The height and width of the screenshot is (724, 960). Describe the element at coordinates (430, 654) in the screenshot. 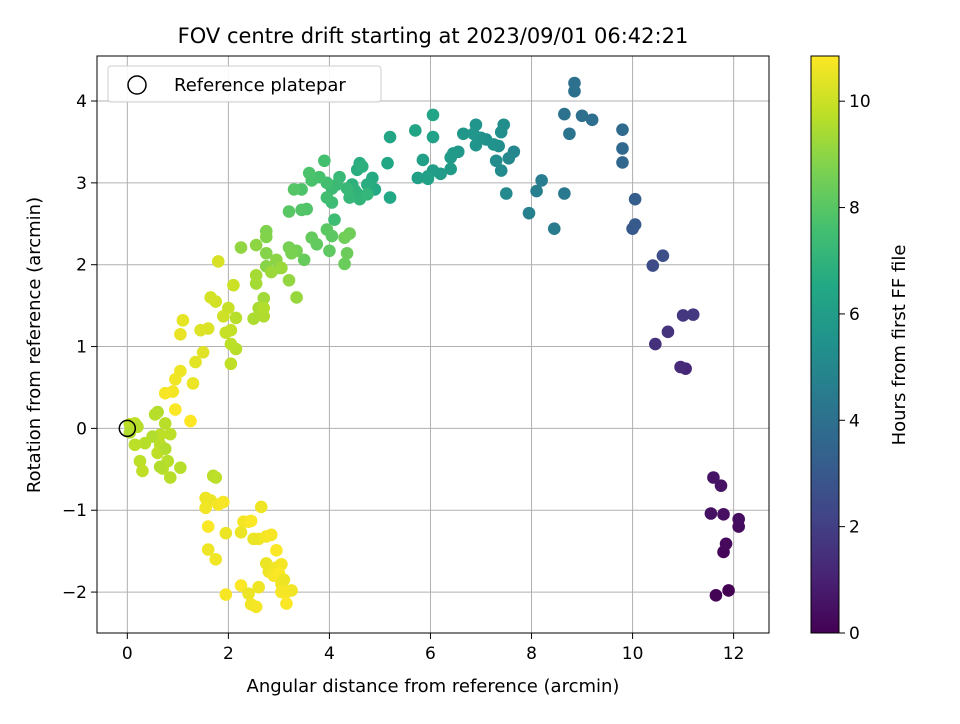

I see `x-tick-label: 6` at that location.